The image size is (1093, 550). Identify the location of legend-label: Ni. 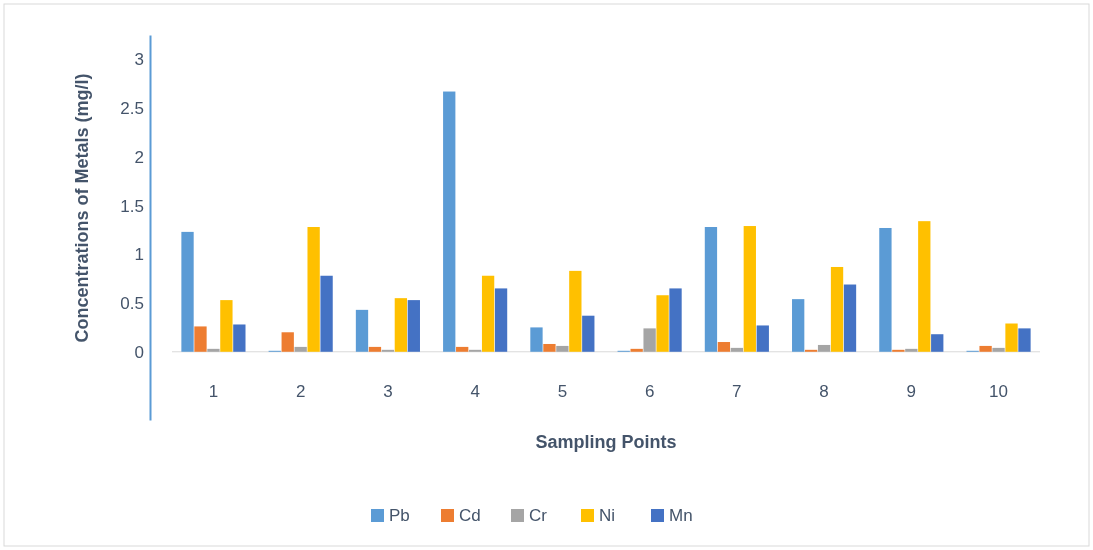
(607, 515).